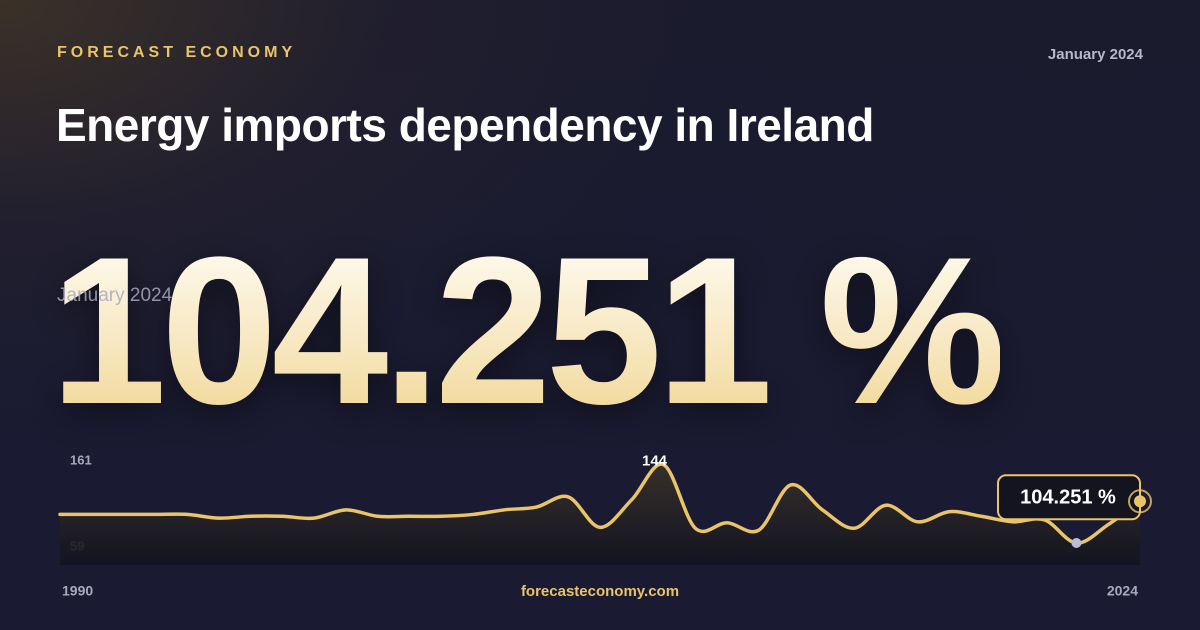 Image resolution: width=1200 pixels, height=630 pixels. What do you see at coordinates (1095, 54) in the screenshot?
I see `date: January 2024` at bounding box center [1095, 54].